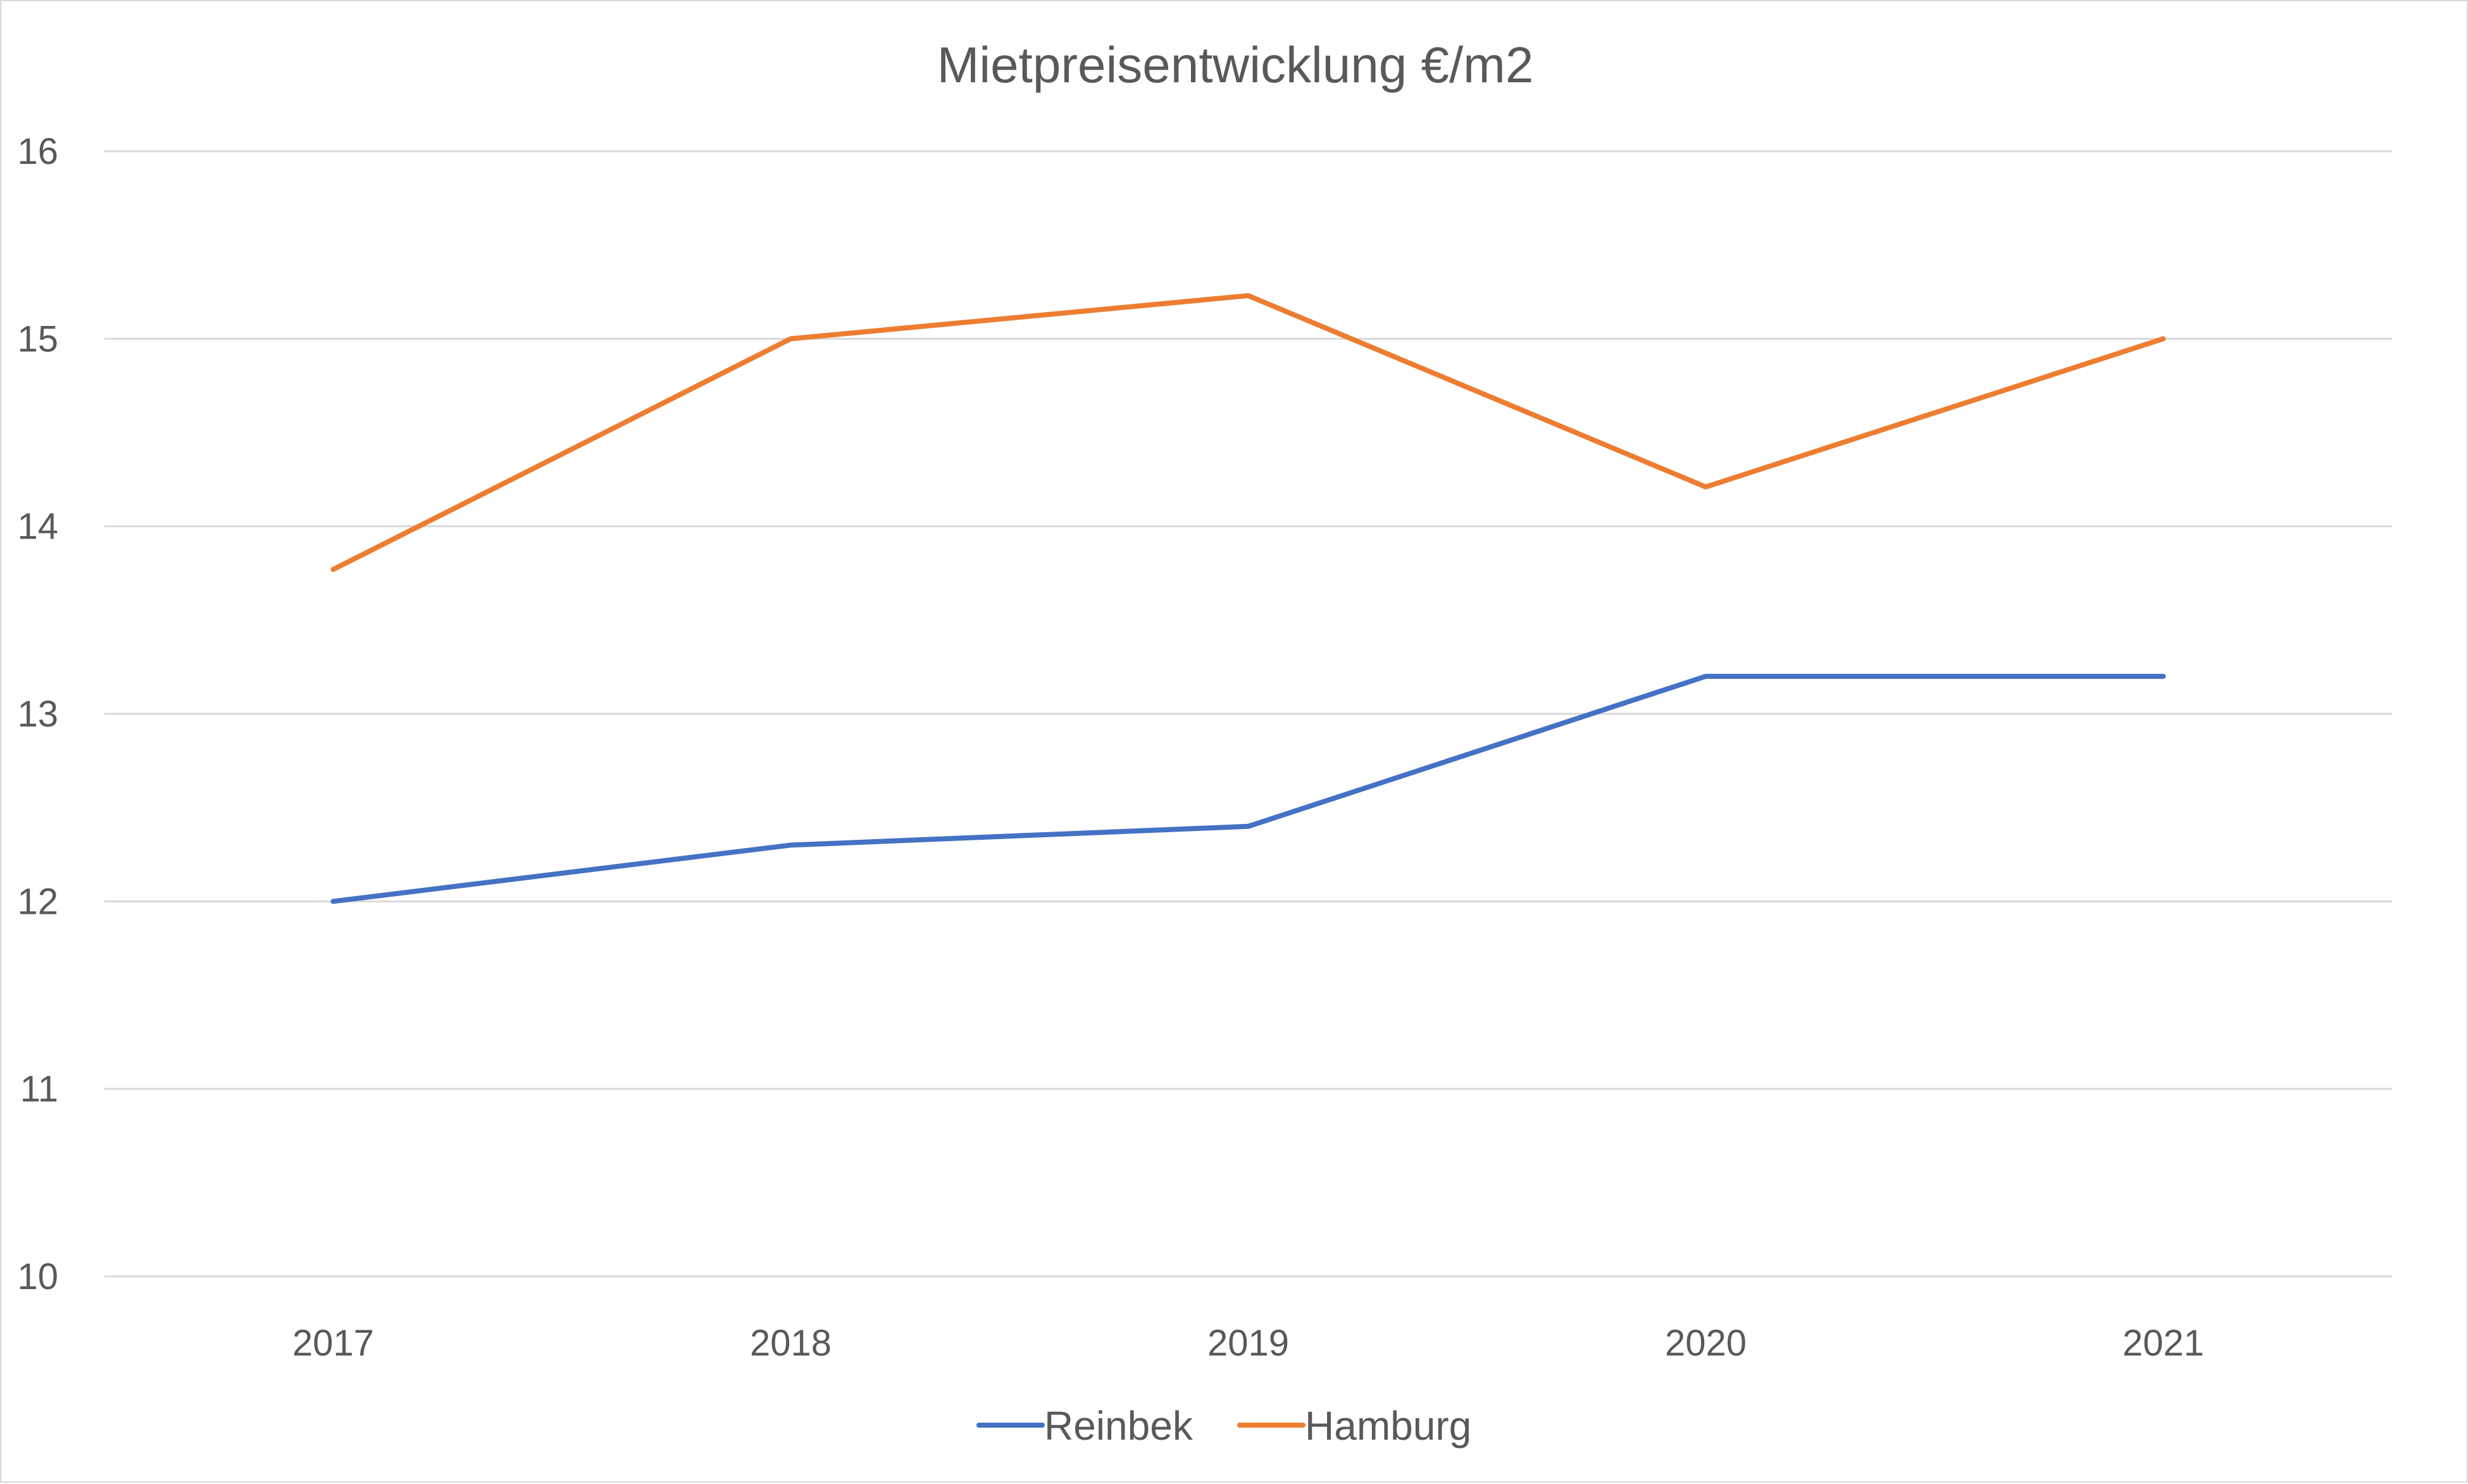  I want to click on series-line-reinbek, so click(1248, 788).